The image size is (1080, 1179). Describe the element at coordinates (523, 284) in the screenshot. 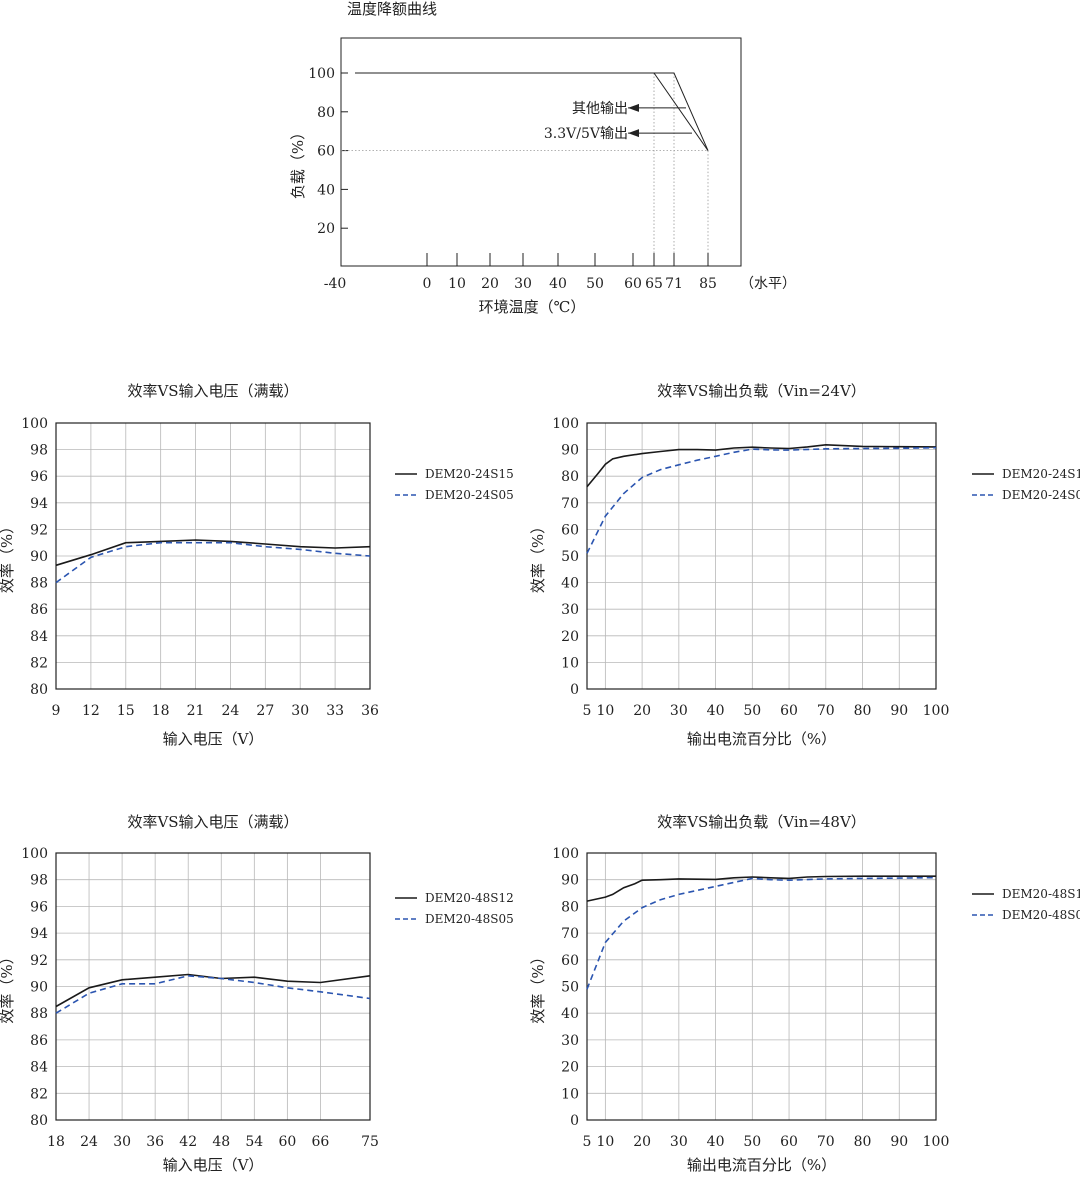

I see `derating-x-tick-label: 30` at that location.